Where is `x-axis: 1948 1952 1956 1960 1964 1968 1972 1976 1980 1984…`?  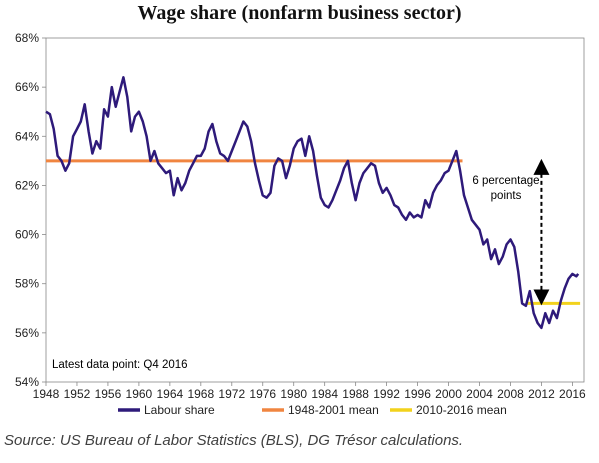 x-axis: 1948 1952 1956 1960 1964 1968 1972 1976 1980 1984… is located at coordinates (309, 391).